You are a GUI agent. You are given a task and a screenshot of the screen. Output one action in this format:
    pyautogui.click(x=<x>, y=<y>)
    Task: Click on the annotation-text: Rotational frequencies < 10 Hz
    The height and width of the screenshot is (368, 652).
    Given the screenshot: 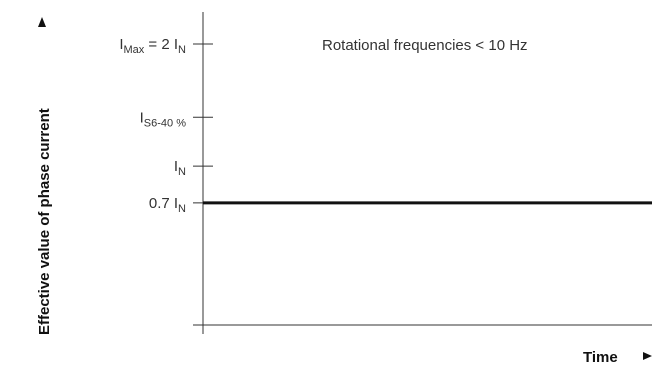 What is the action you would take?
    pyautogui.click(x=425, y=45)
    